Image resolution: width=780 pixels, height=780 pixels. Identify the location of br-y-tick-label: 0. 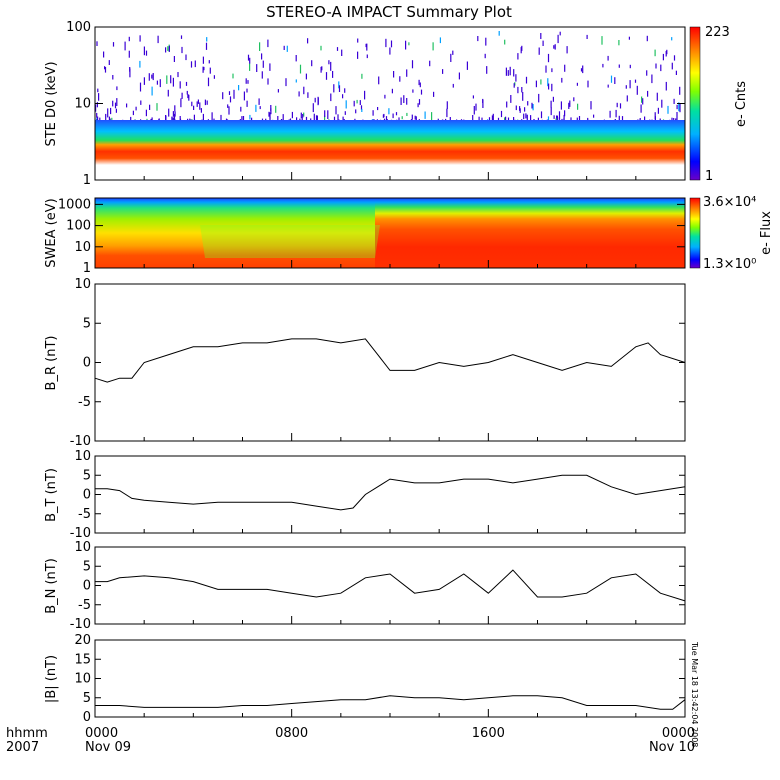
(87, 363).